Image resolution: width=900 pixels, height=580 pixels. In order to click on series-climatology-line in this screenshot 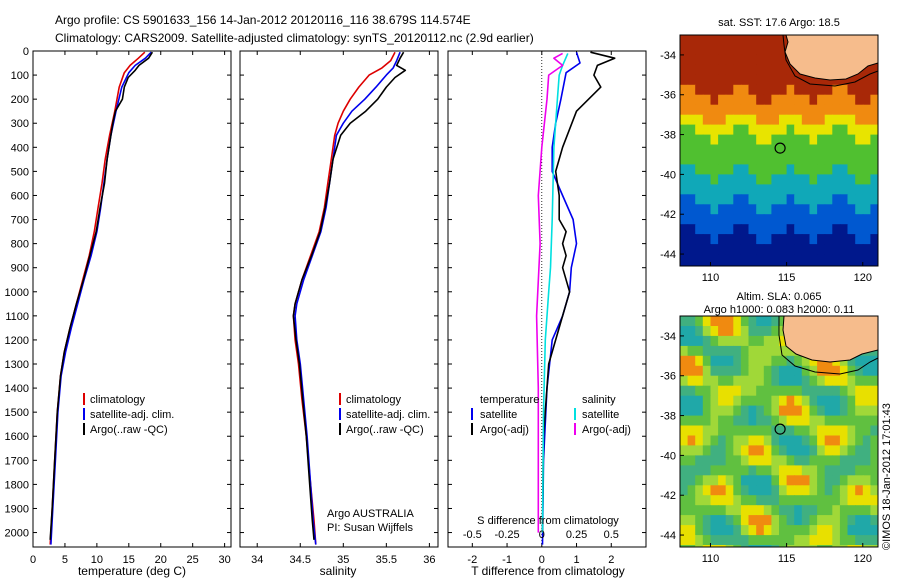, I will do `click(97, 298)`.